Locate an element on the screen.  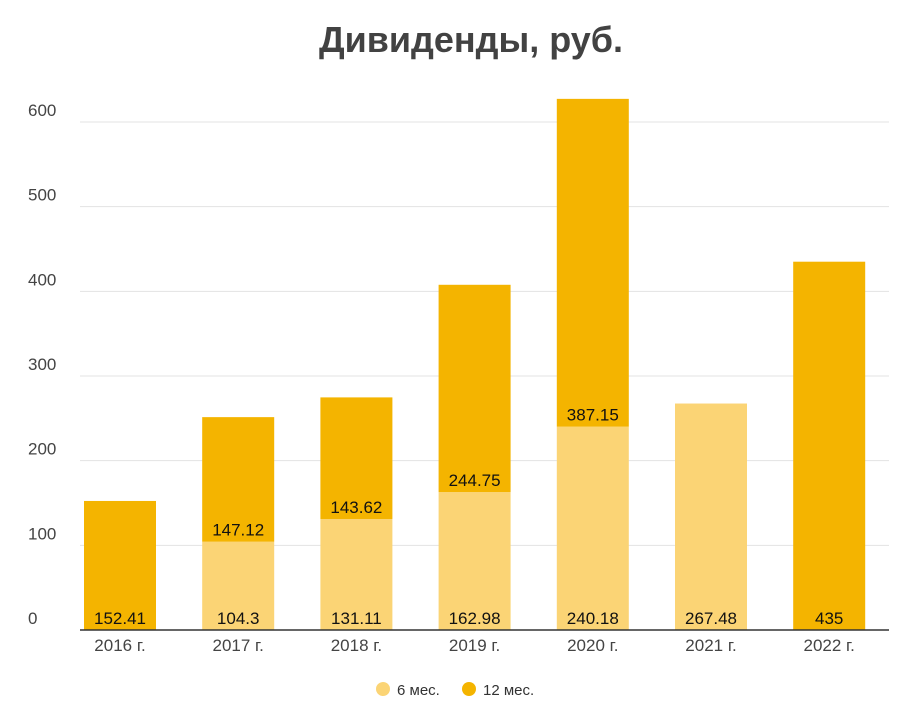
data-label: 240.18 is located at coordinates (593, 618).